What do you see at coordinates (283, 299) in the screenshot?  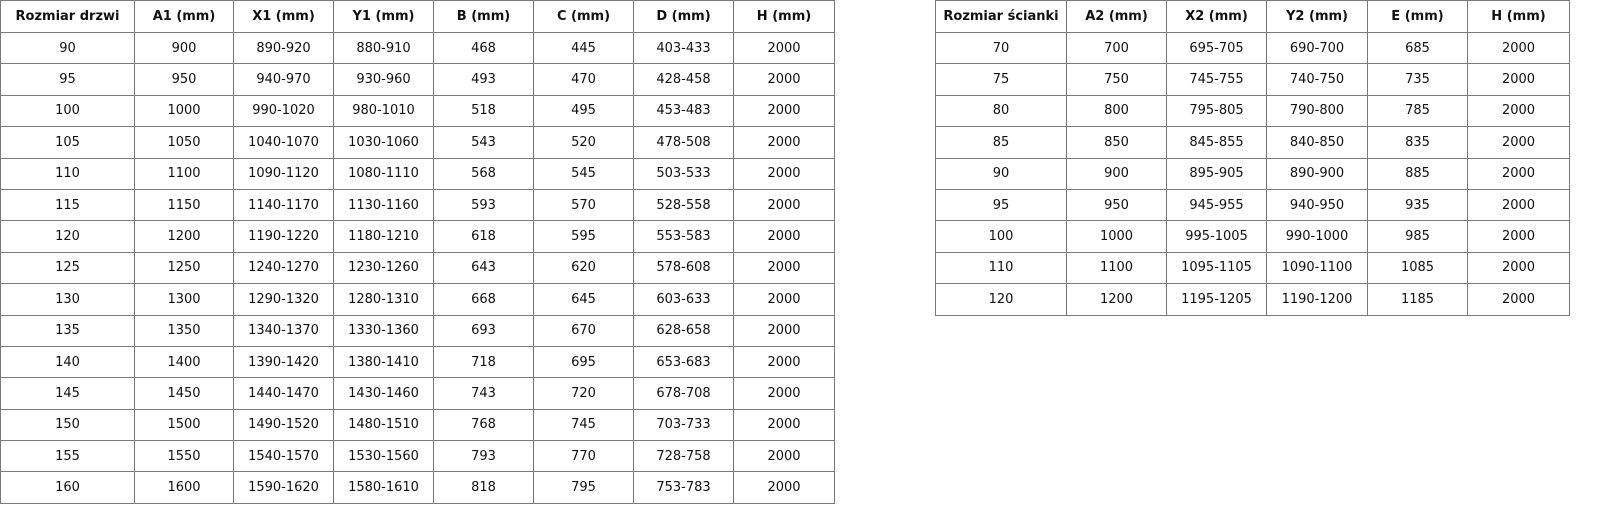 I see `table-cell: 1290-1320` at bounding box center [283, 299].